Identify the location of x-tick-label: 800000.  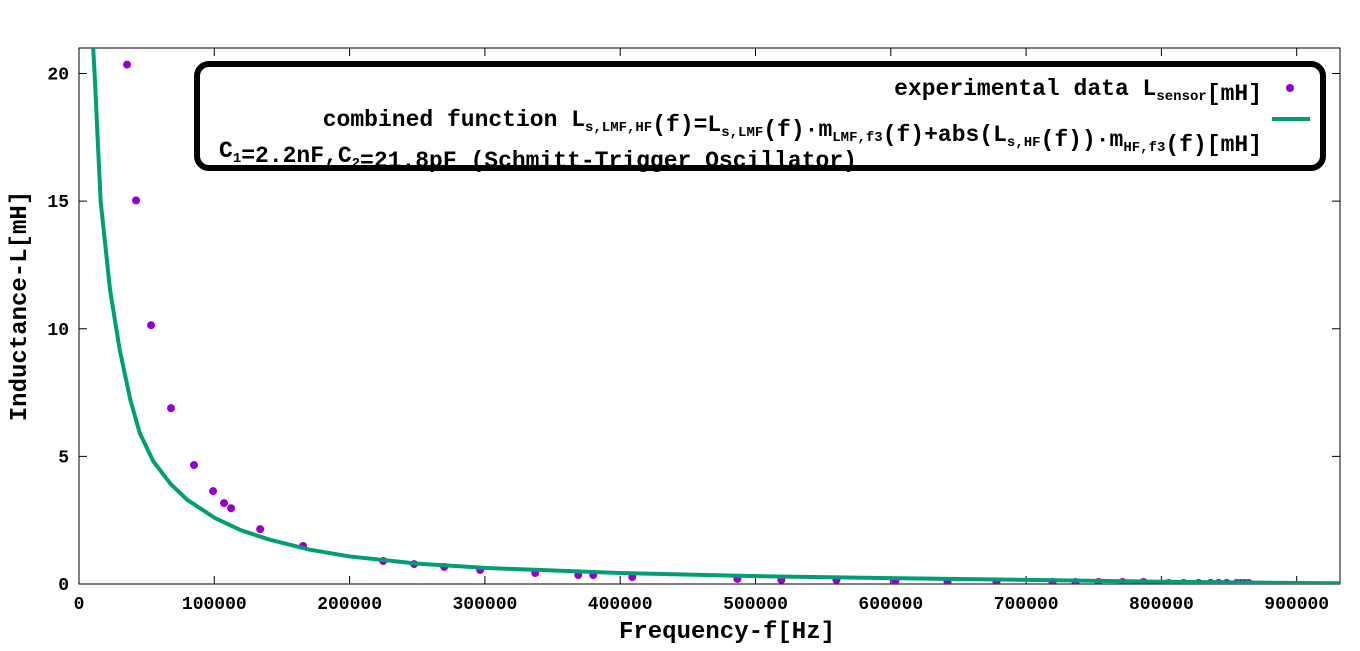
(1161, 605).